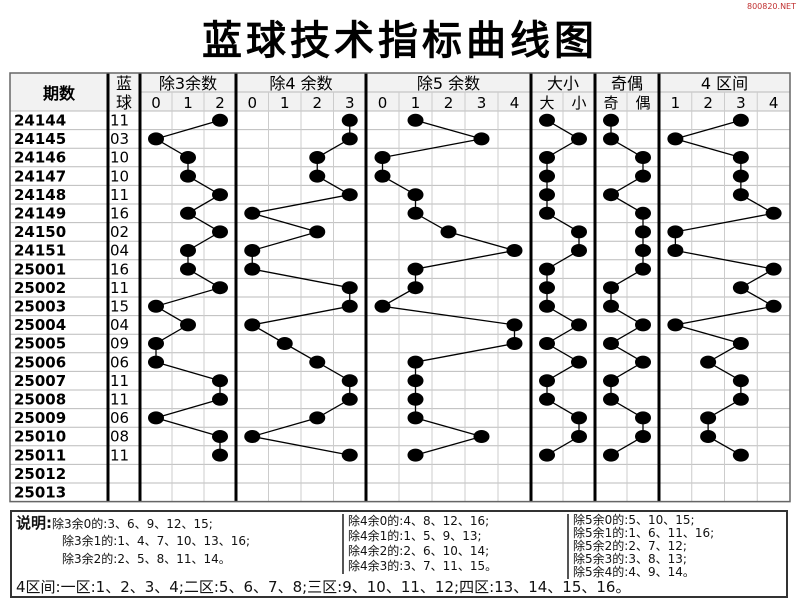 The height and width of the screenshot is (600, 800). I want to click on header-ball: 球, so click(124, 102).